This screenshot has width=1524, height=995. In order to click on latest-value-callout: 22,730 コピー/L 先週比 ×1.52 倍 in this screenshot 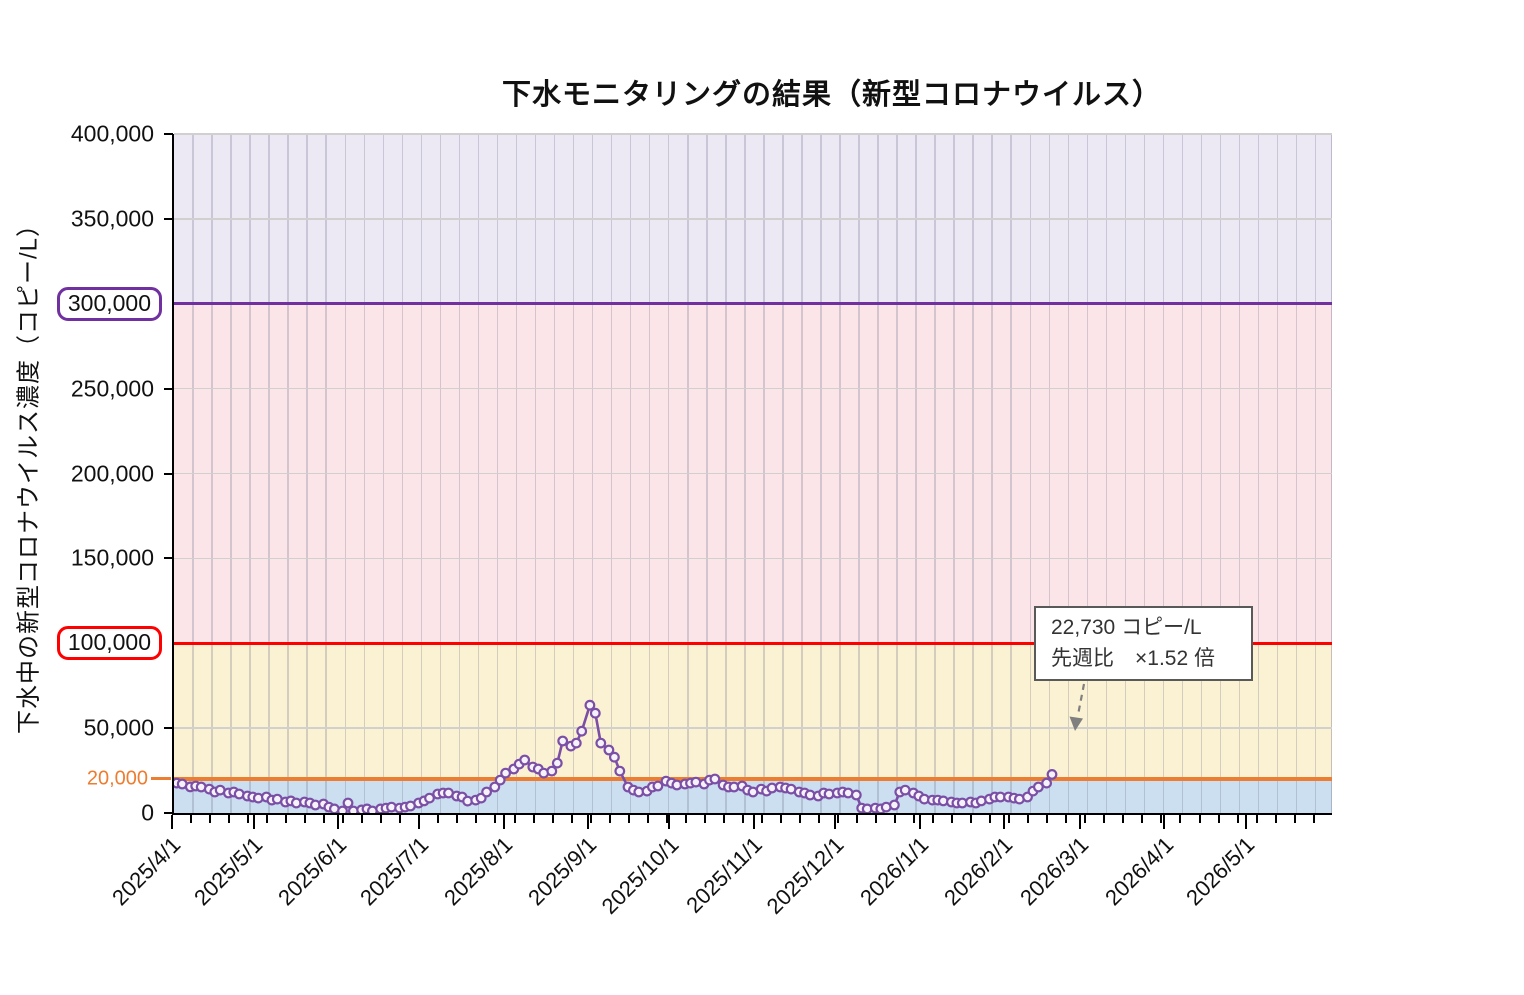, I will do `click(1143, 643)`.